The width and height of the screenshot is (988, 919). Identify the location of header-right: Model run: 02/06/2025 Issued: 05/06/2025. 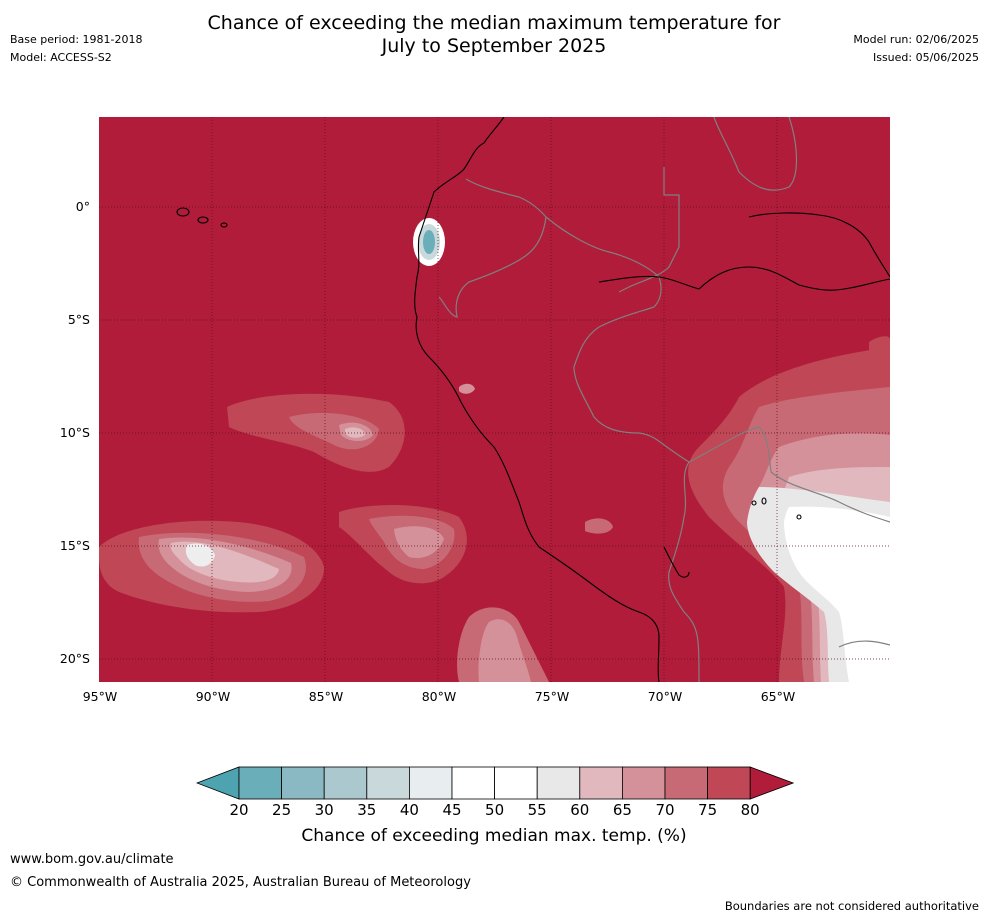
(916, 49).